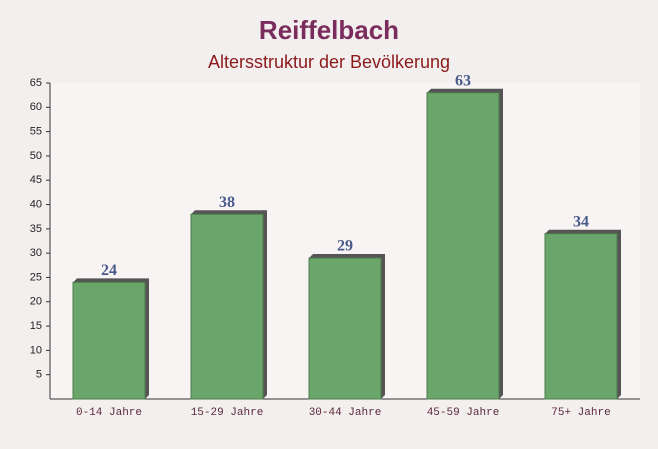 The image size is (658, 449). Describe the element at coordinates (36, 180) in the screenshot. I see `y-tick-label: 45` at that location.